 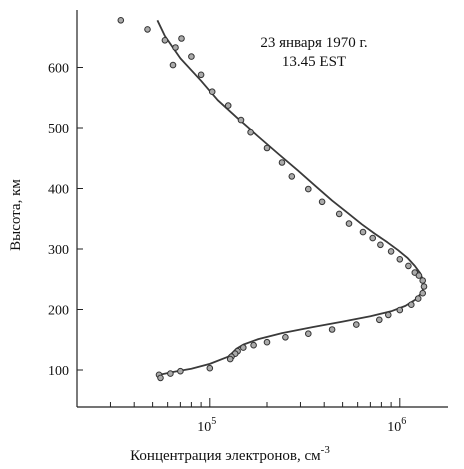 I want to click on x-axis-label: Концентрация электронов, см-3, so click(x=230, y=454).